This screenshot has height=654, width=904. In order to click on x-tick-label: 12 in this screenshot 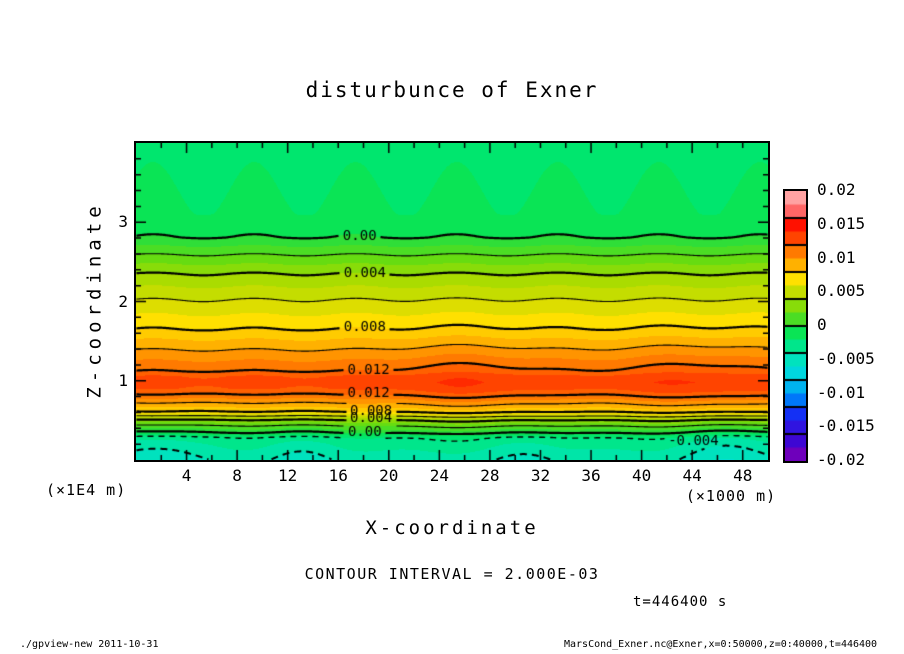, I will do `click(288, 475)`.